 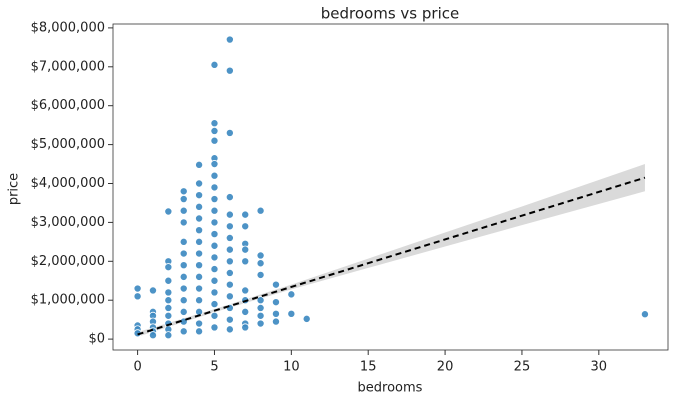 I want to click on y-tick-label: $1,000,000, so click(x=68, y=300).